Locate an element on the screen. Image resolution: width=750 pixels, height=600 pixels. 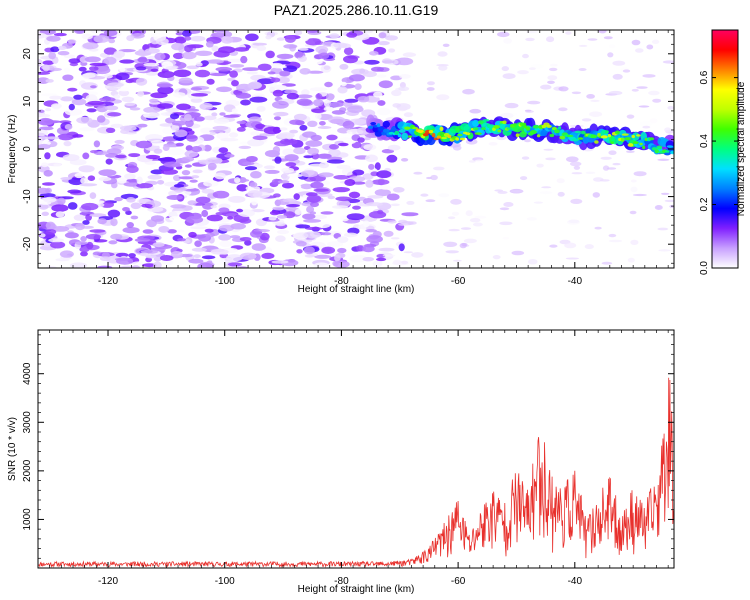
y-tick-label: 10 is located at coordinates (27, 101).